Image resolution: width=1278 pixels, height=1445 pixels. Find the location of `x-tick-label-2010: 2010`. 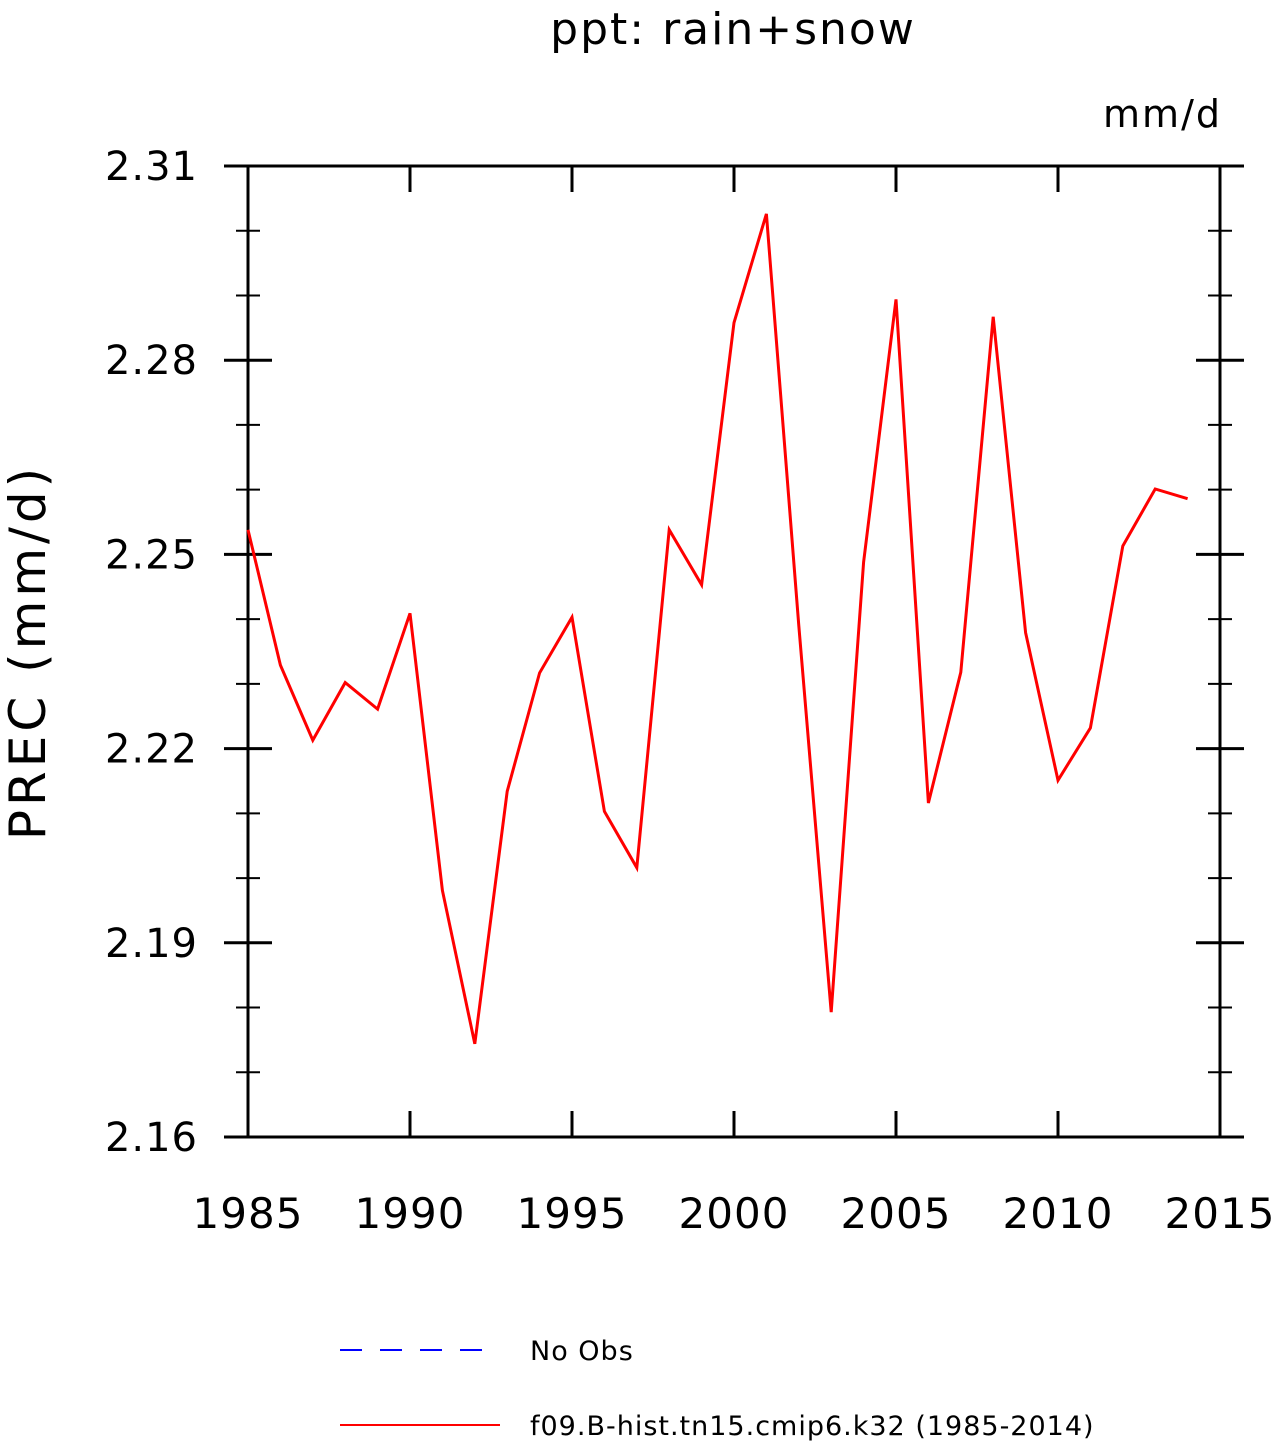

x-tick-label-2010: 2010 is located at coordinates (1058, 1213).